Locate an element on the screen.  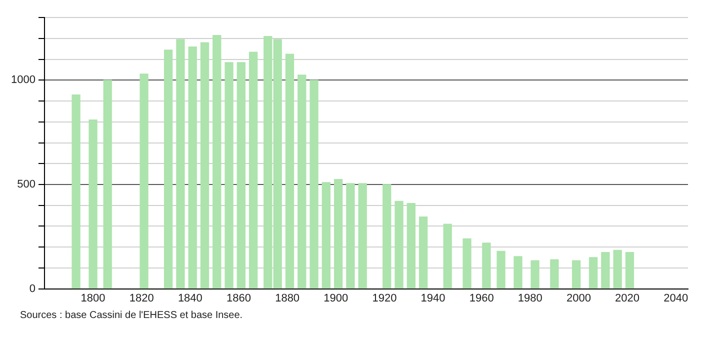
y-tick-label: 500 is located at coordinates (26, 184).